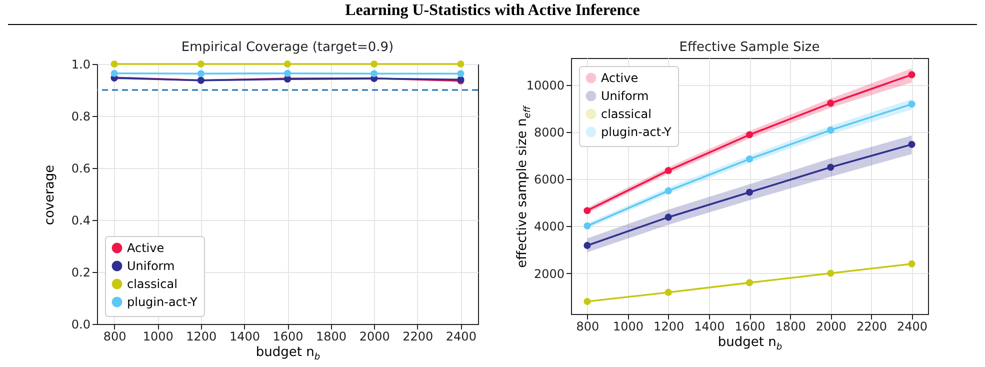 Image resolution: width=985 pixels, height=367 pixels. Describe the element at coordinates (80, 117) in the screenshot. I see `y-tick-label: 0.8` at that location.